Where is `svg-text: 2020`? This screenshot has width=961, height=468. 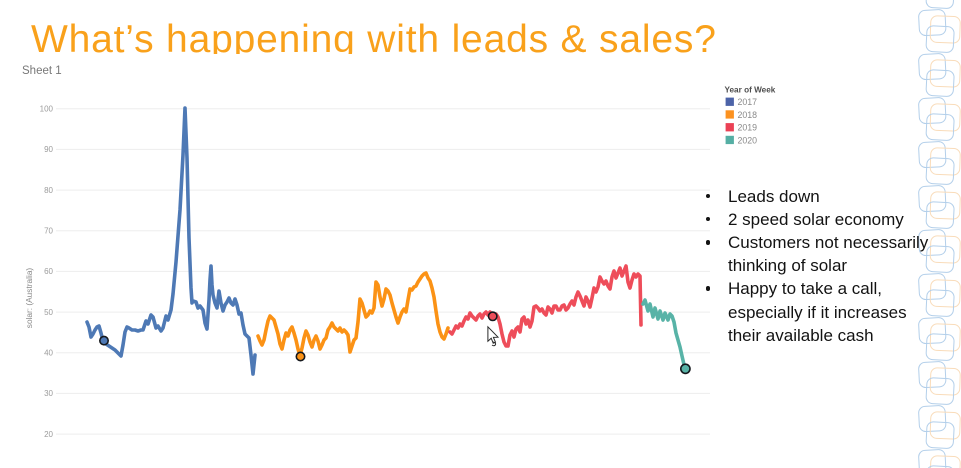
svg-text: 2020 is located at coordinates (748, 140).